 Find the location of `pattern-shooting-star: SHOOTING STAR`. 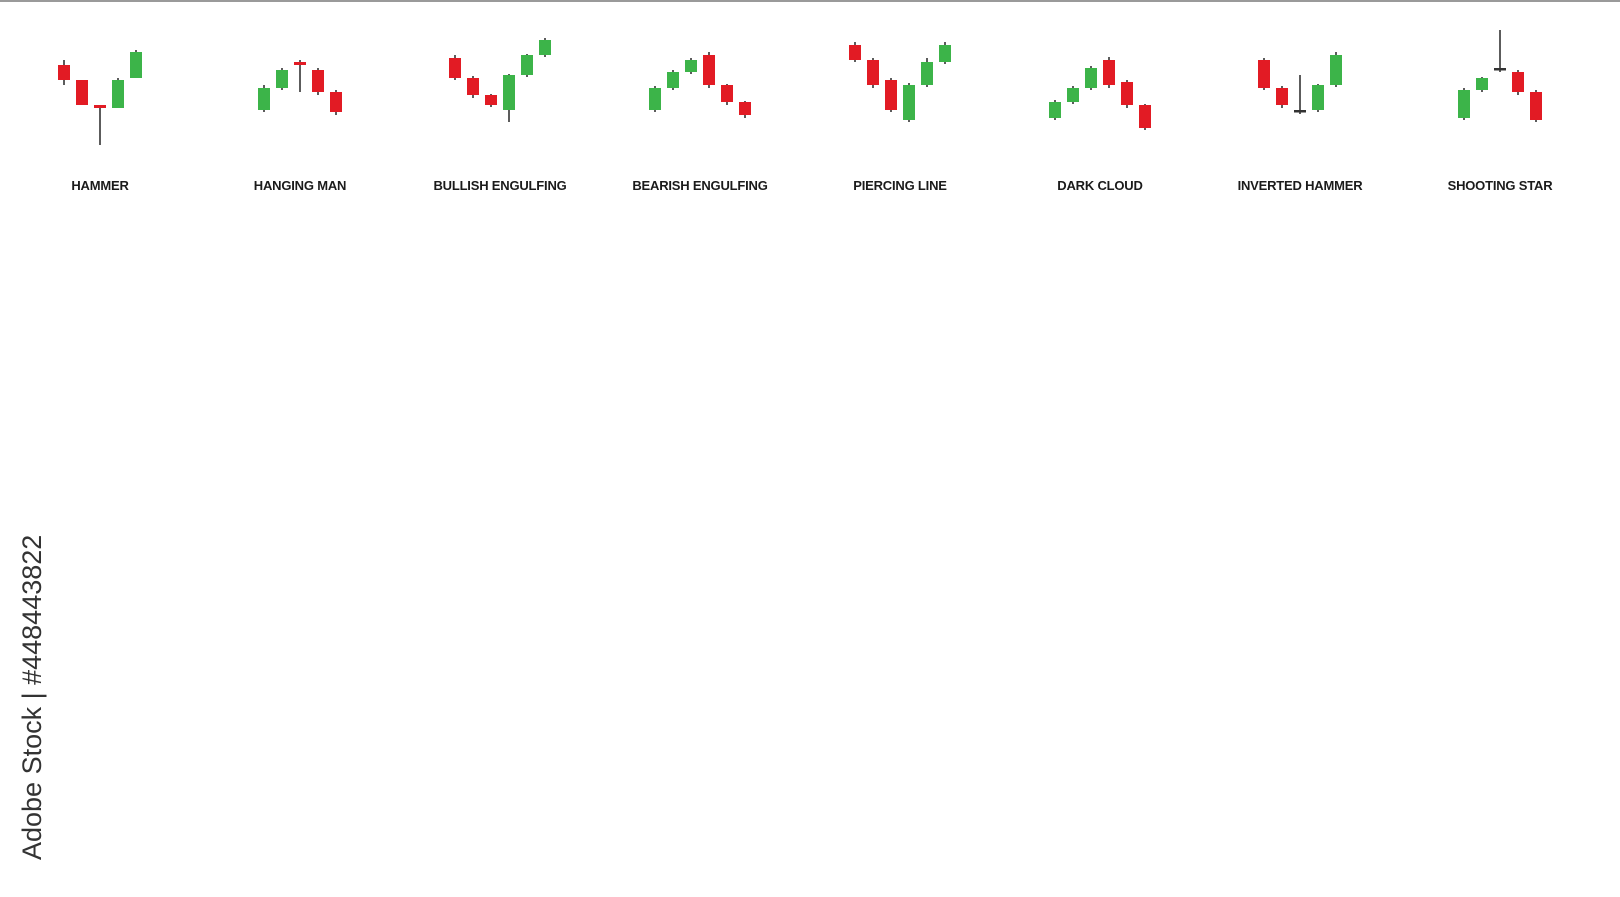

pattern-shooting-star: SHOOTING STAR is located at coordinates (1500, 115).